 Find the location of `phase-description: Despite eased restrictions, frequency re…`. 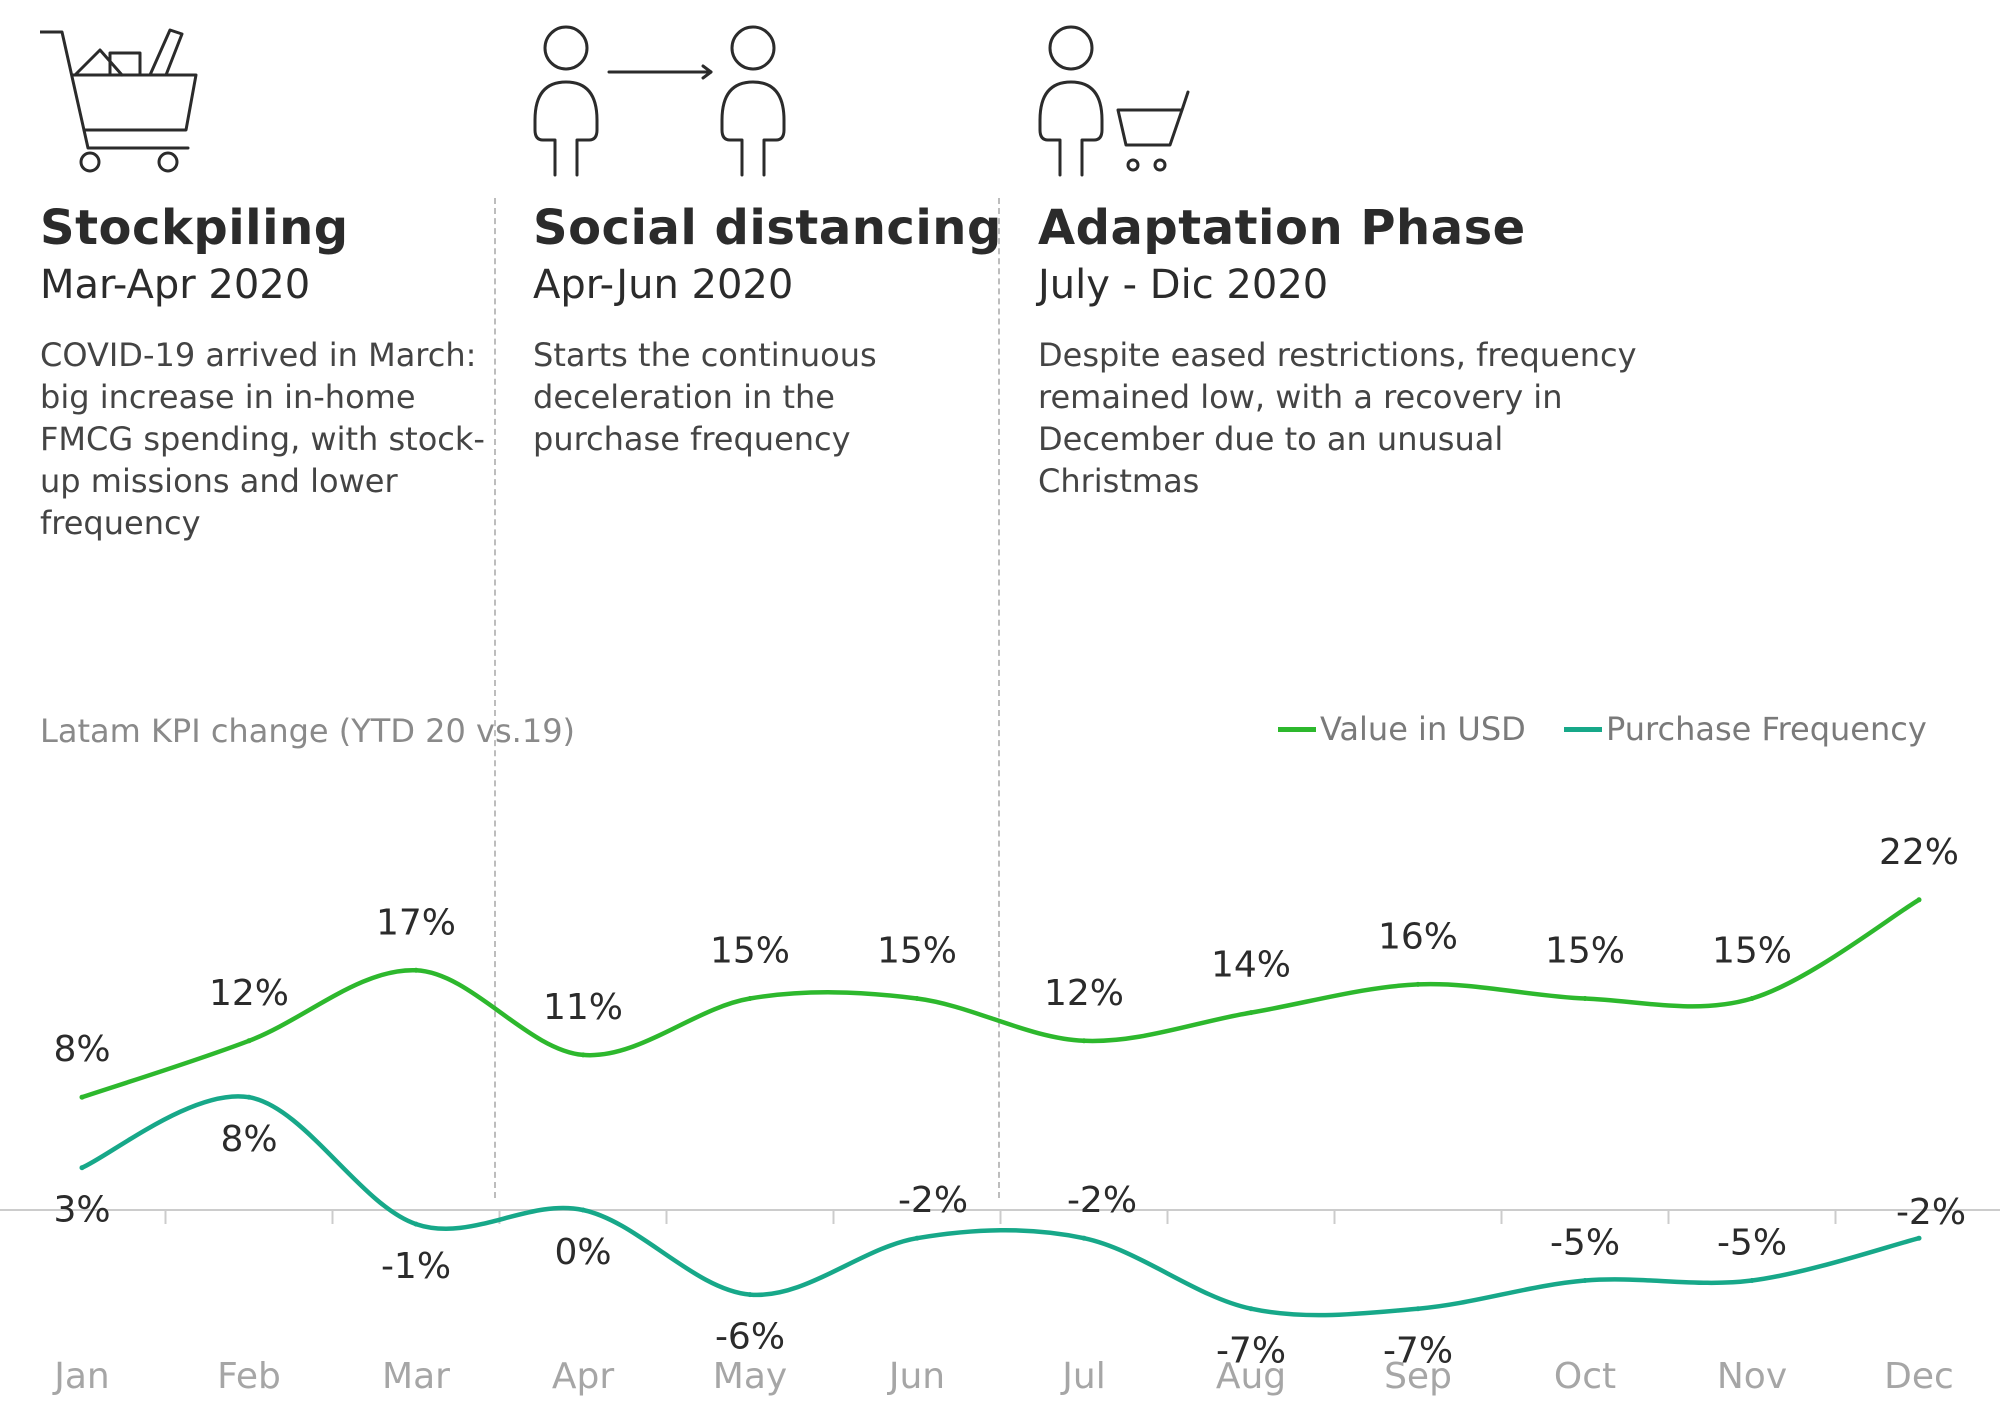

phase-description: Despite eased restrictions, frequency re… is located at coordinates (1337, 418).